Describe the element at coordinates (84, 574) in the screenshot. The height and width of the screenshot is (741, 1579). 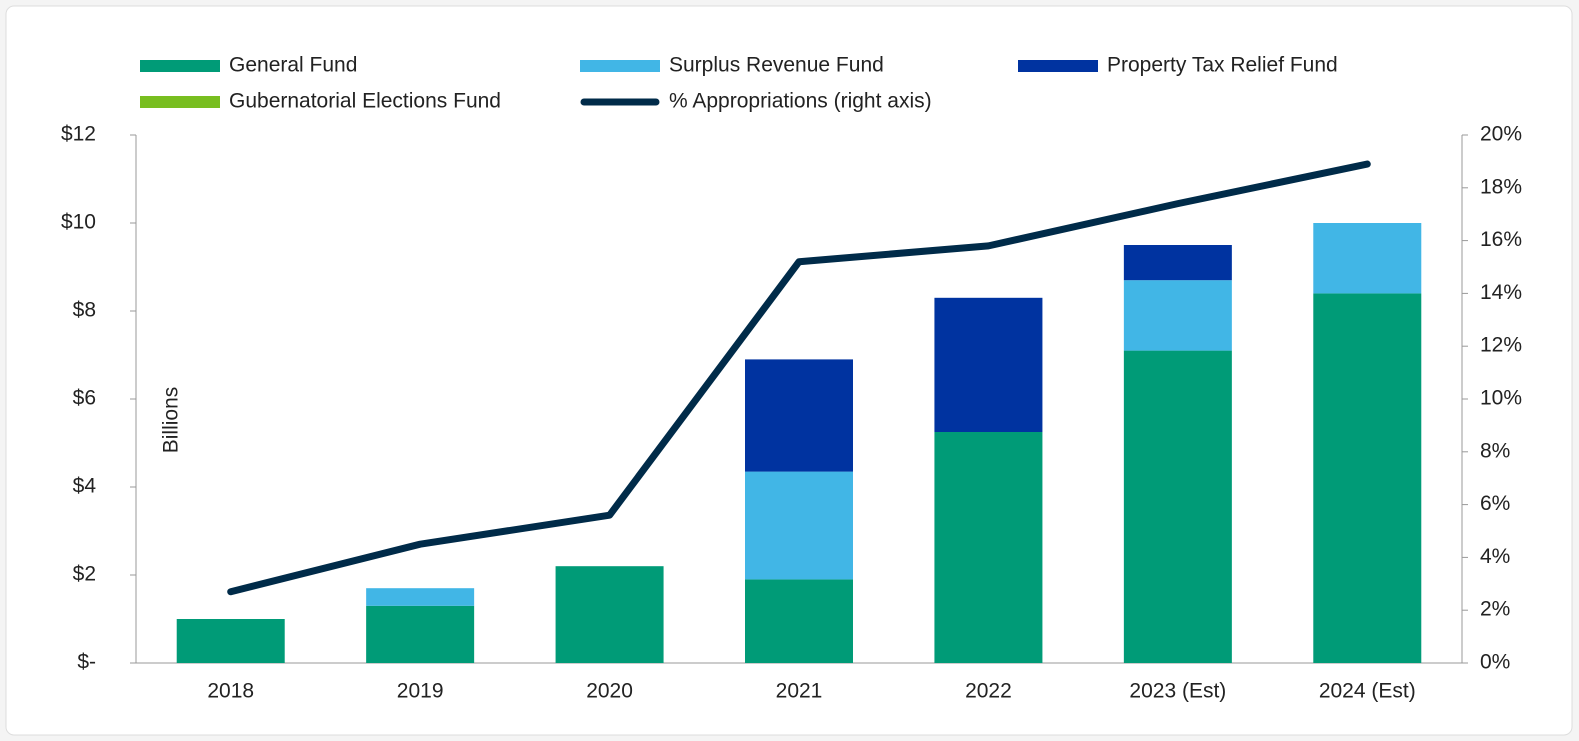
I see `y-tick-label: $2` at that location.